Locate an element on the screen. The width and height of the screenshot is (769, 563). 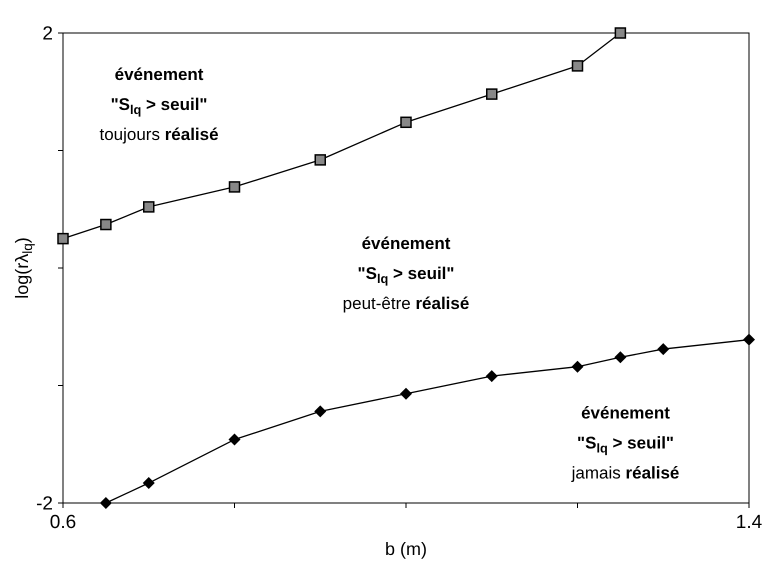
annotation: événement "S$_{lq}$ > seuil" toujours réalisé is located at coordinates (159, 104).